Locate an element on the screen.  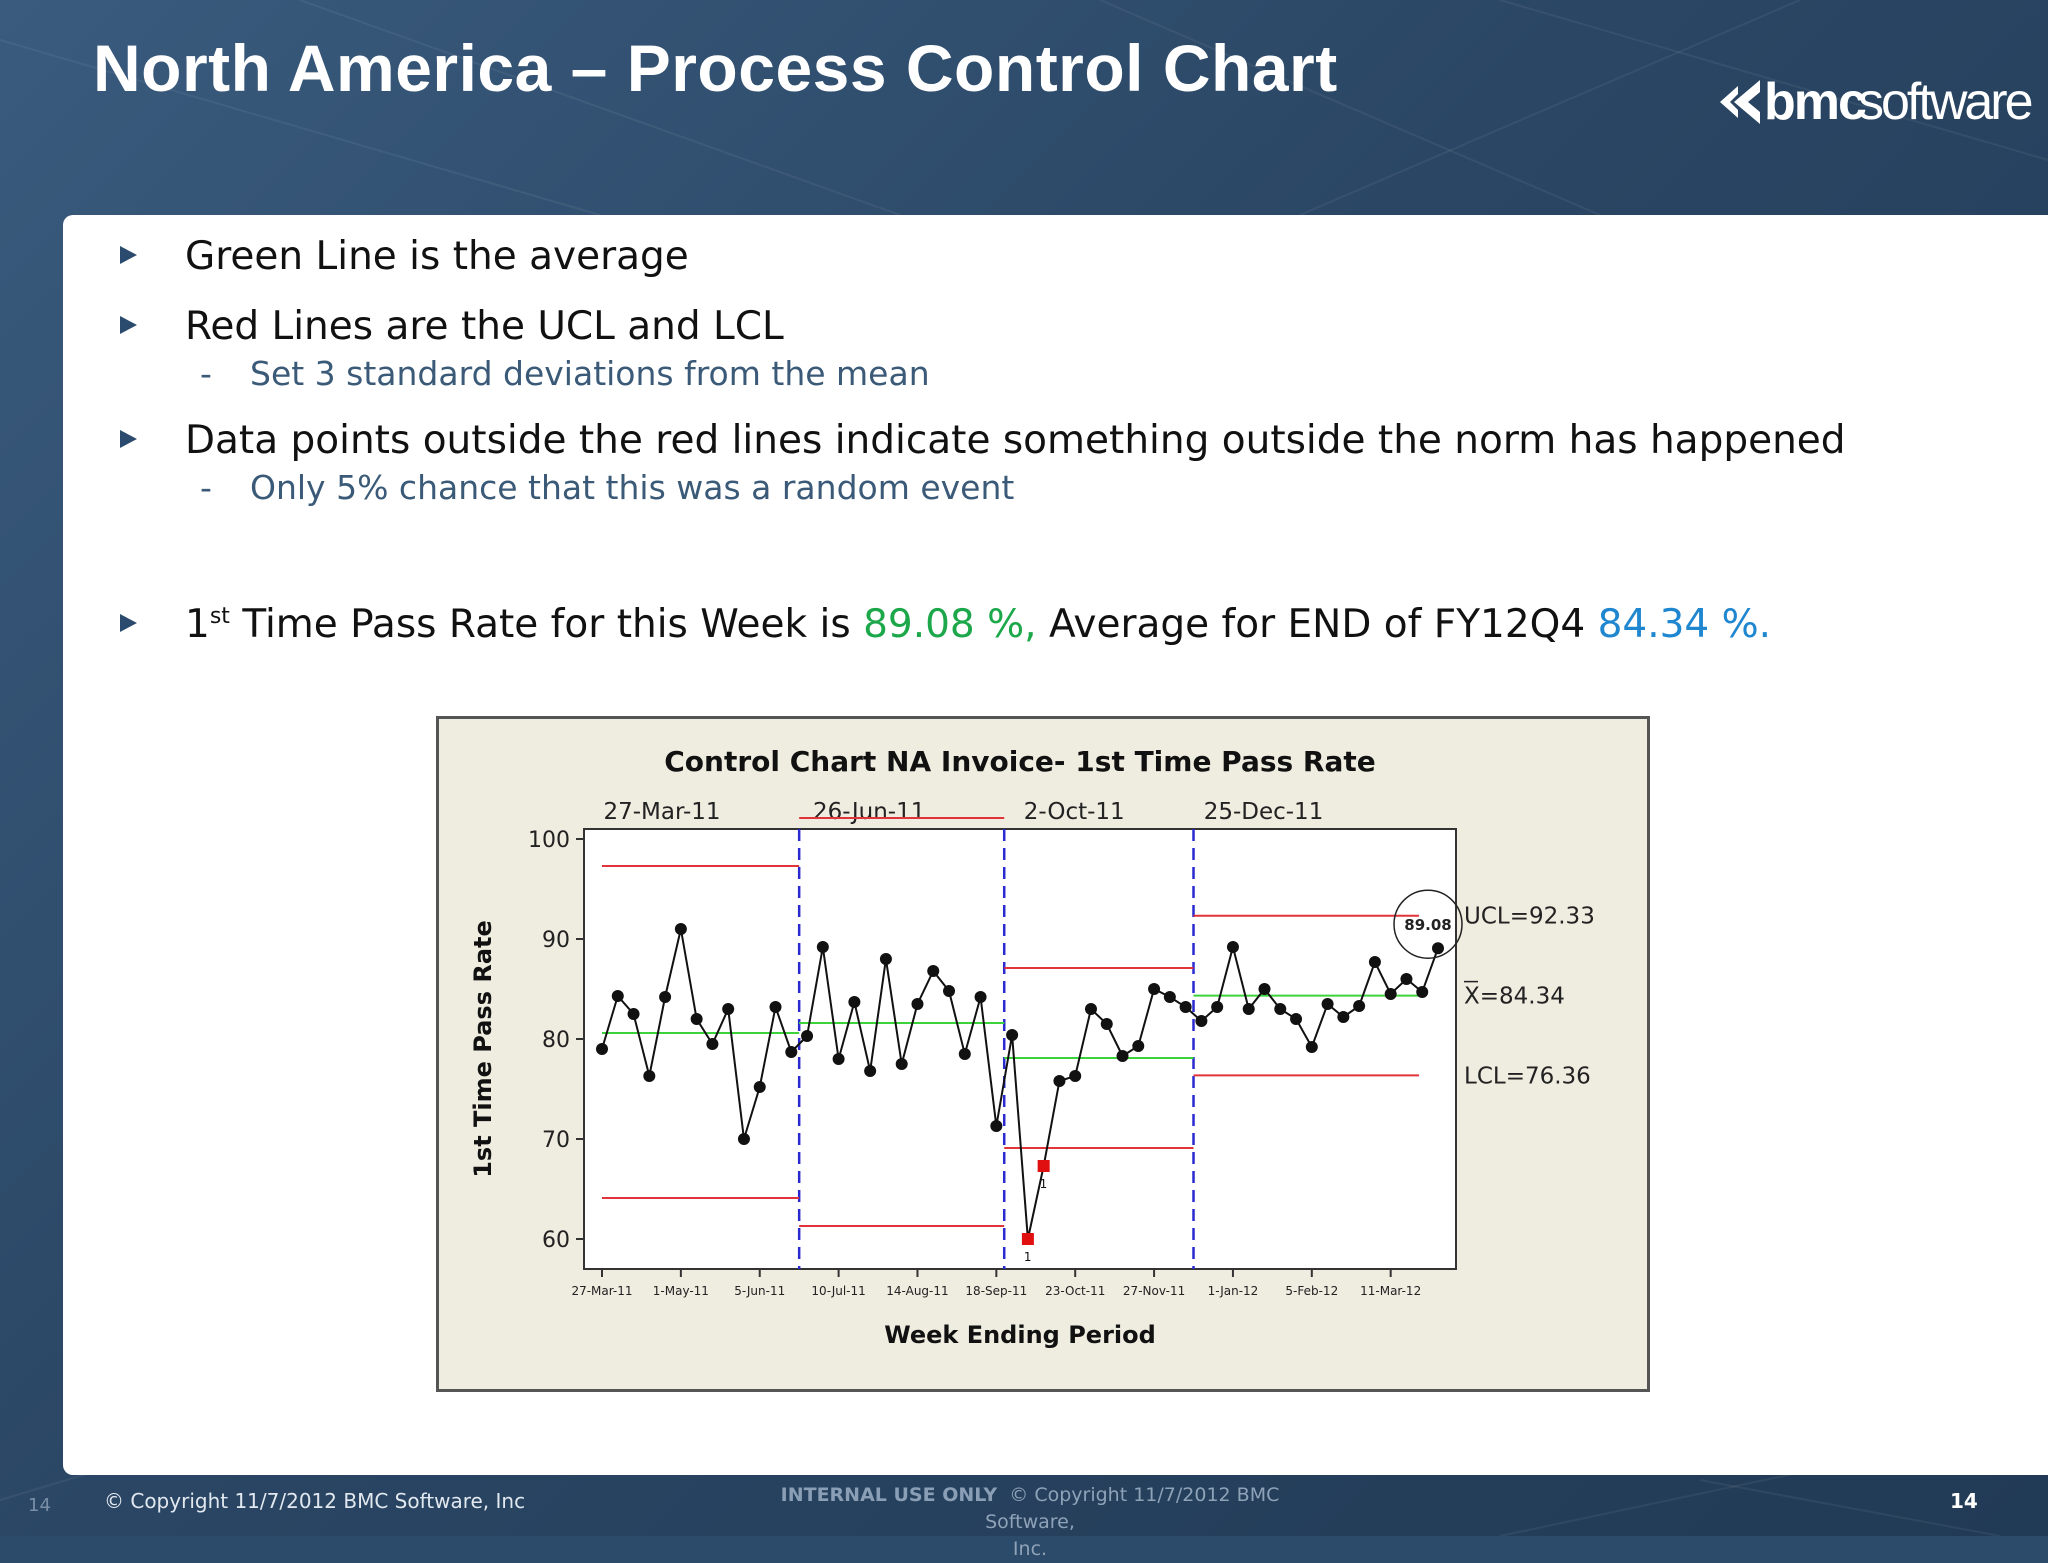
x-tick-label: 5-Feb-12 is located at coordinates (1311, 1291).